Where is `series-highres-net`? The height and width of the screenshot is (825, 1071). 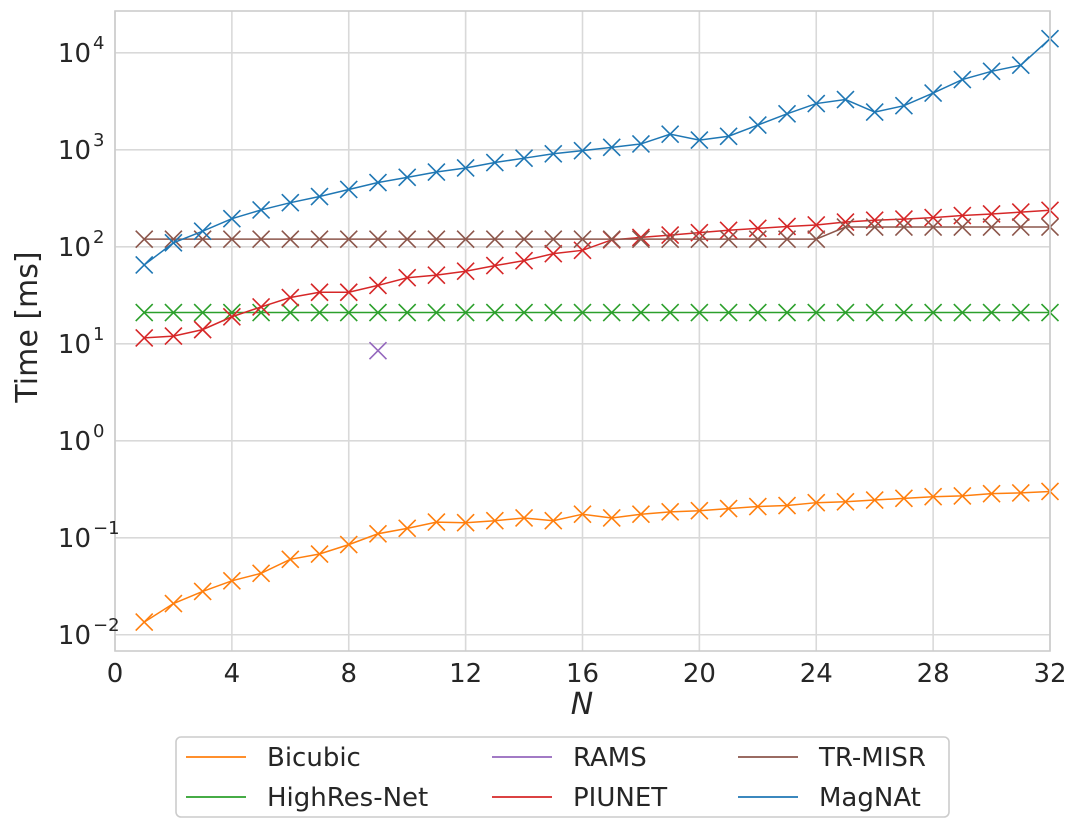 series-highres-net is located at coordinates (597, 312).